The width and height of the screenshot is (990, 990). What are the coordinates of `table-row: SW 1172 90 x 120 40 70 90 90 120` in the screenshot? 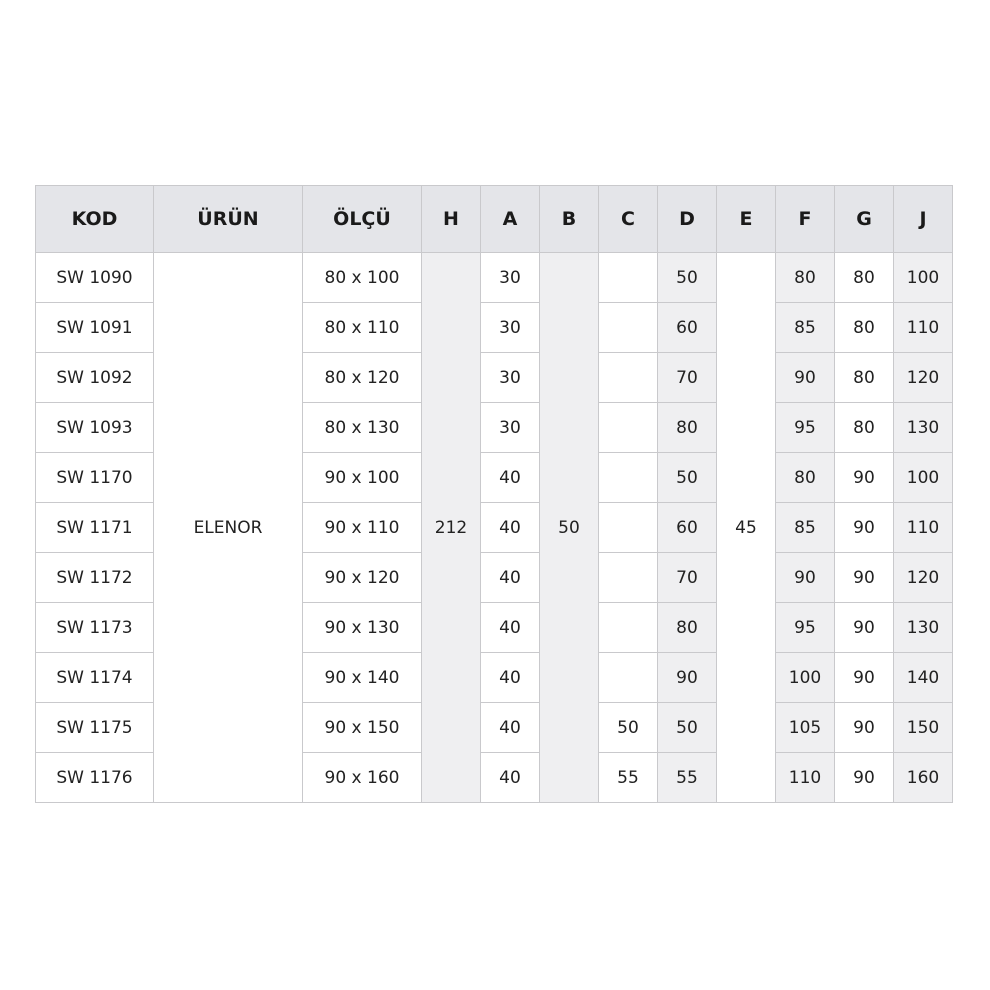 It's located at (494, 577).